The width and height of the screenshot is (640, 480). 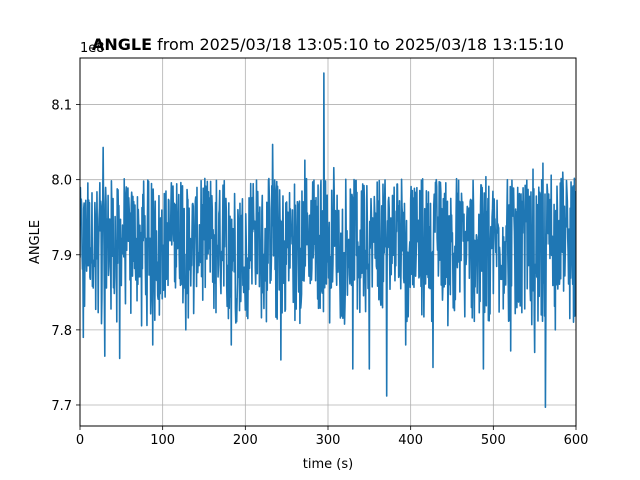 I want to click on x-axis-label: time (s), so click(x=328, y=464).